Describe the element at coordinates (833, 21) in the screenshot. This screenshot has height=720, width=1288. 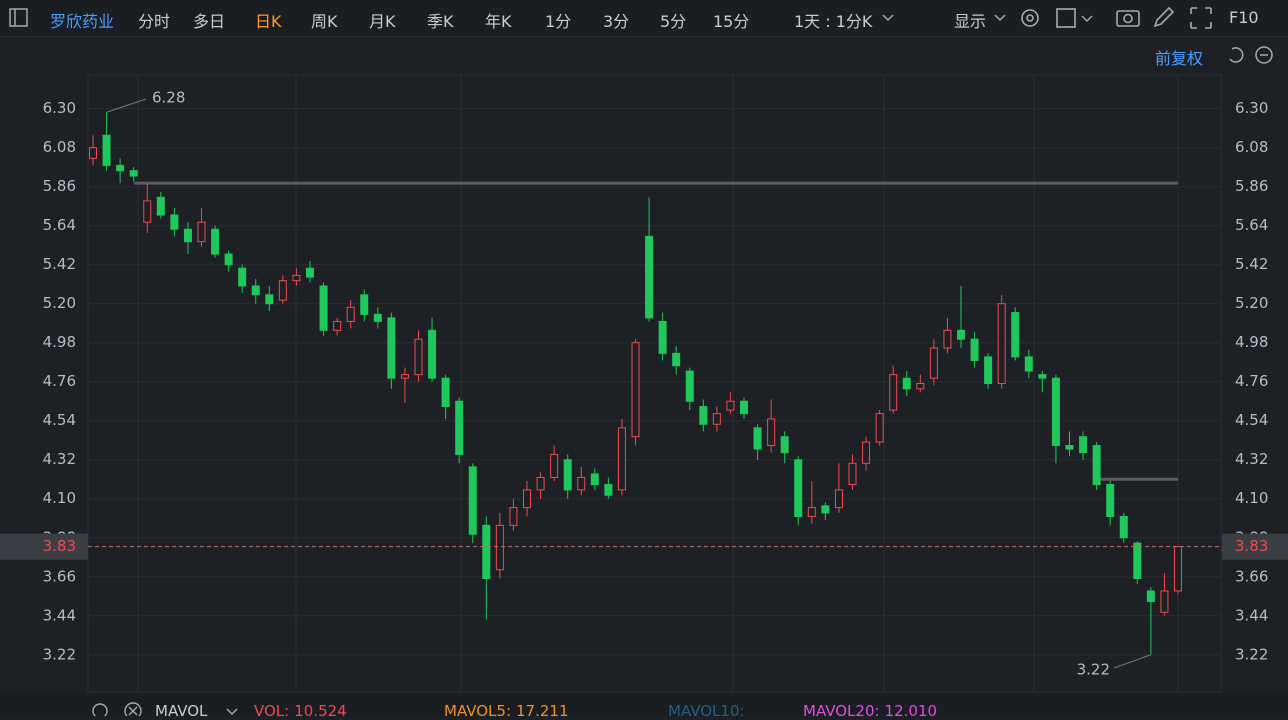
I see `range-select: 1天 : 1分K` at that location.